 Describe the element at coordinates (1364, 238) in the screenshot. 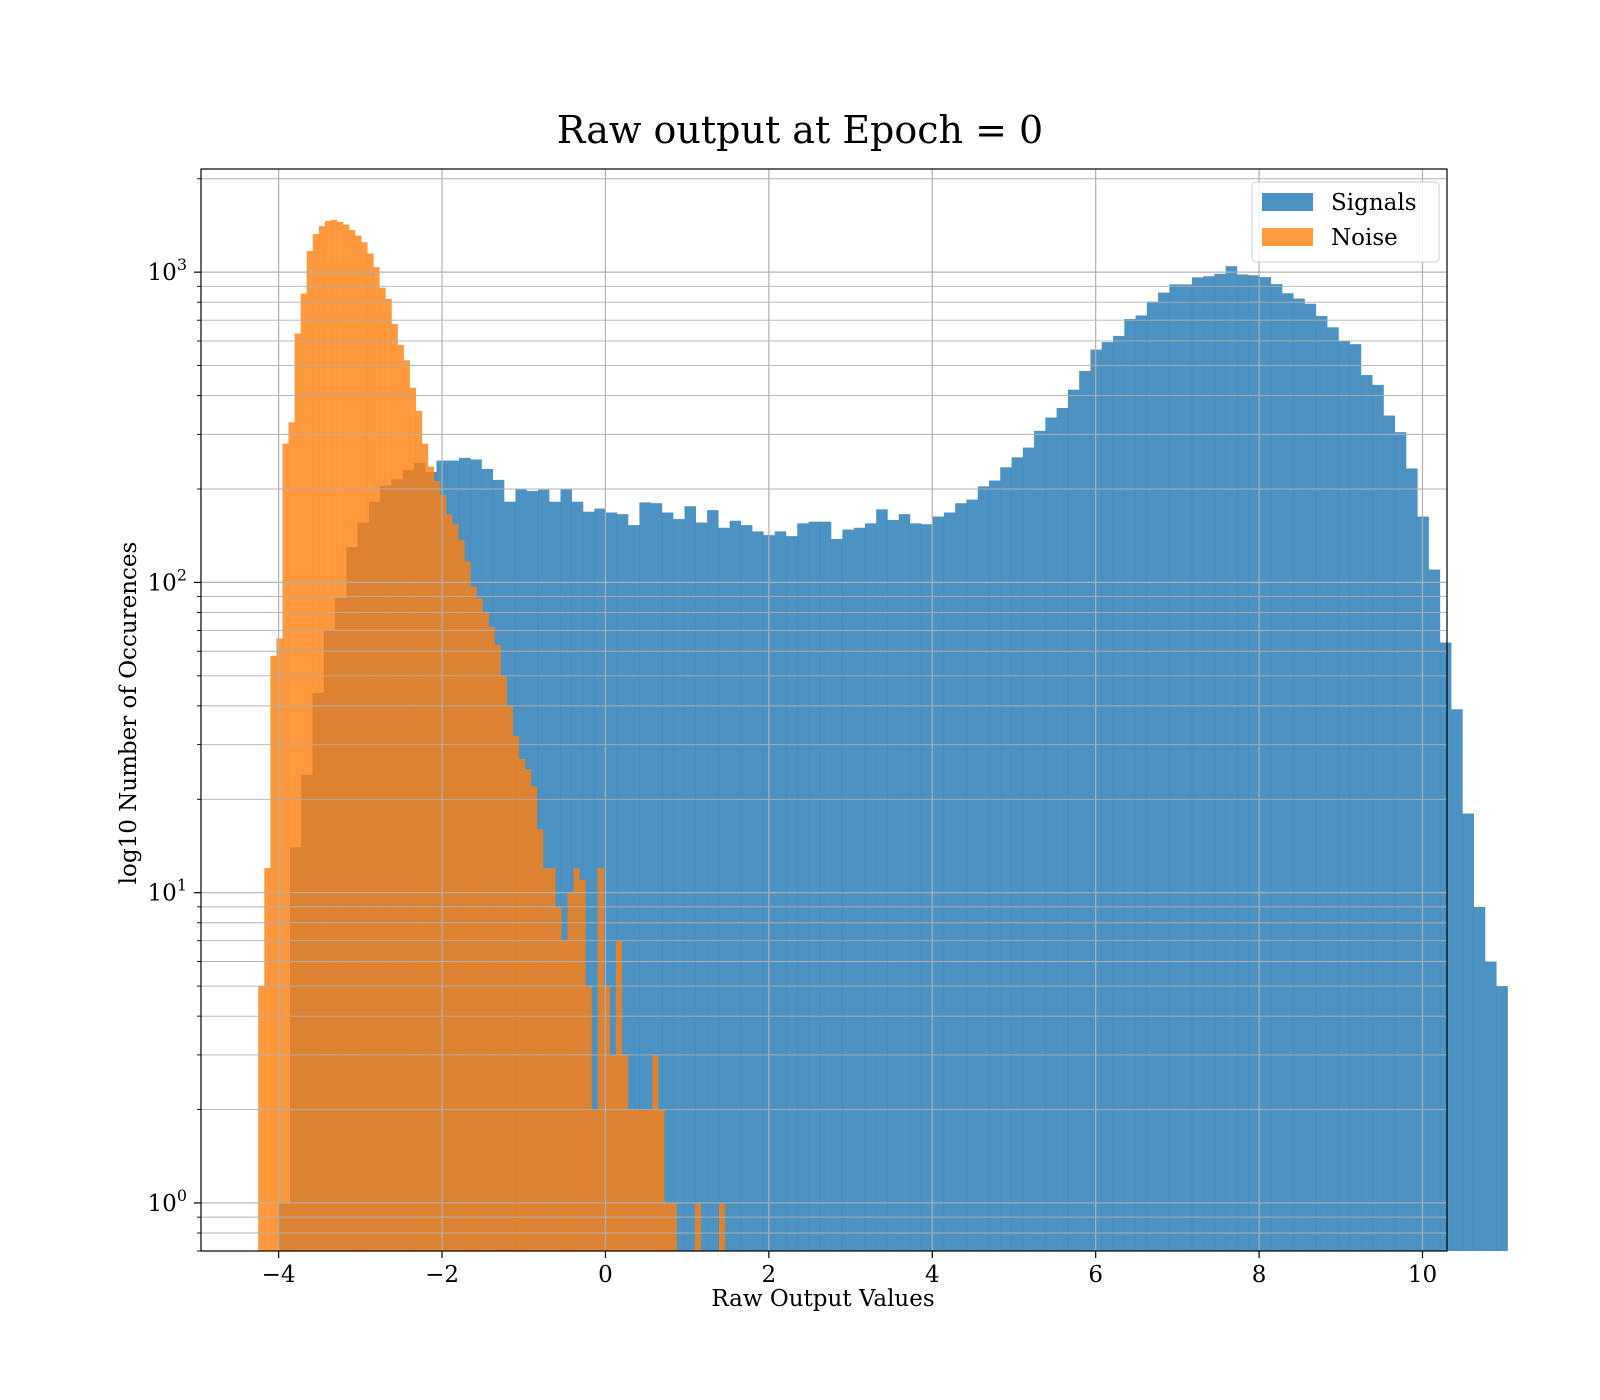

I see `legend-label-noise: Noise` at that location.